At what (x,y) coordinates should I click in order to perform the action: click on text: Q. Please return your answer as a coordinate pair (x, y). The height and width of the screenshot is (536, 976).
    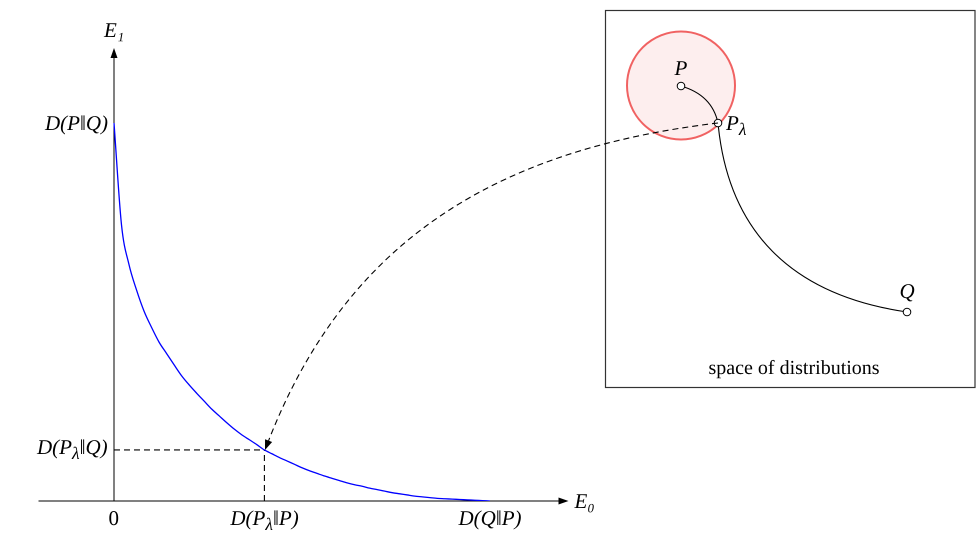
    Looking at the image, I should click on (907, 291).